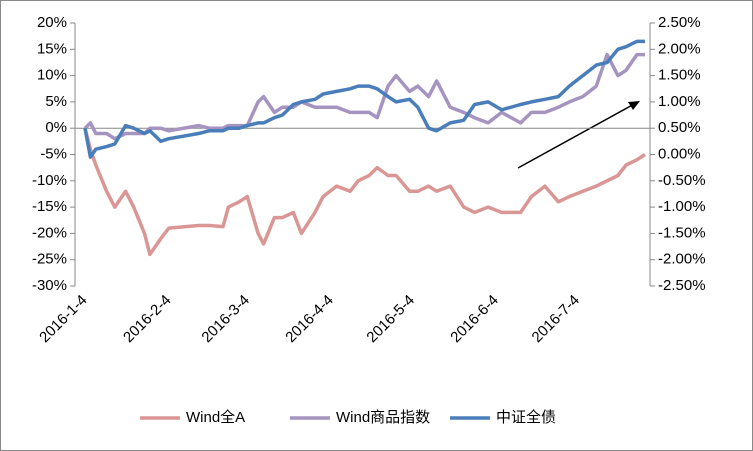  Describe the element at coordinates (682, 285) in the screenshot. I see `y2-tick-label: -2.50%` at that location.